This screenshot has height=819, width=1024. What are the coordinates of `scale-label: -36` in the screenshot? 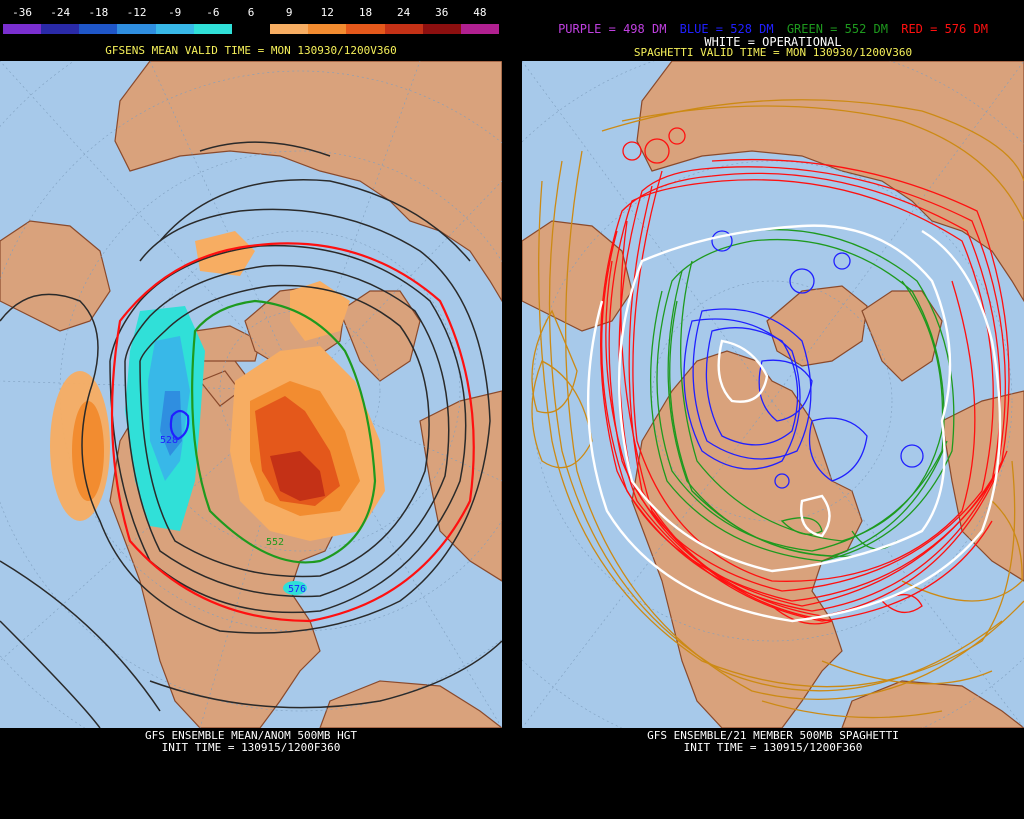 It's located at (22, 12).